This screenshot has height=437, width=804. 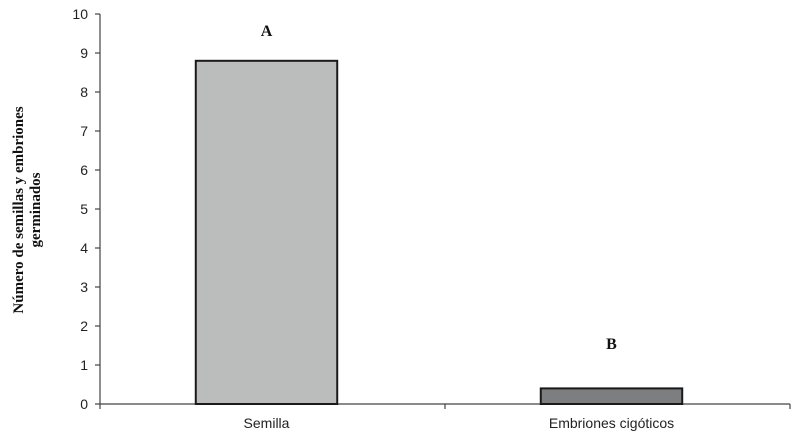 What do you see at coordinates (84, 365) in the screenshot?
I see `y-tick-label: 1` at bounding box center [84, 365].